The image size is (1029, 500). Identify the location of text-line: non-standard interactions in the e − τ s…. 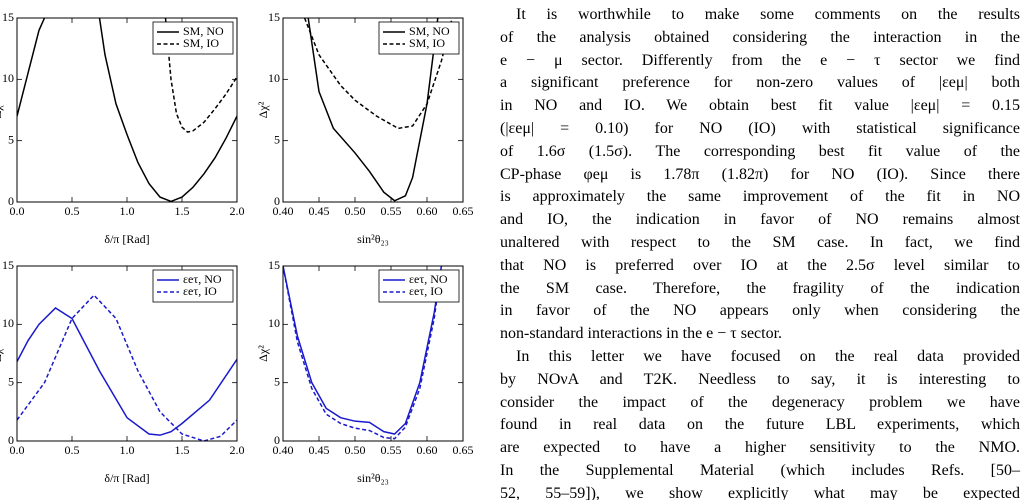
(641, 334).